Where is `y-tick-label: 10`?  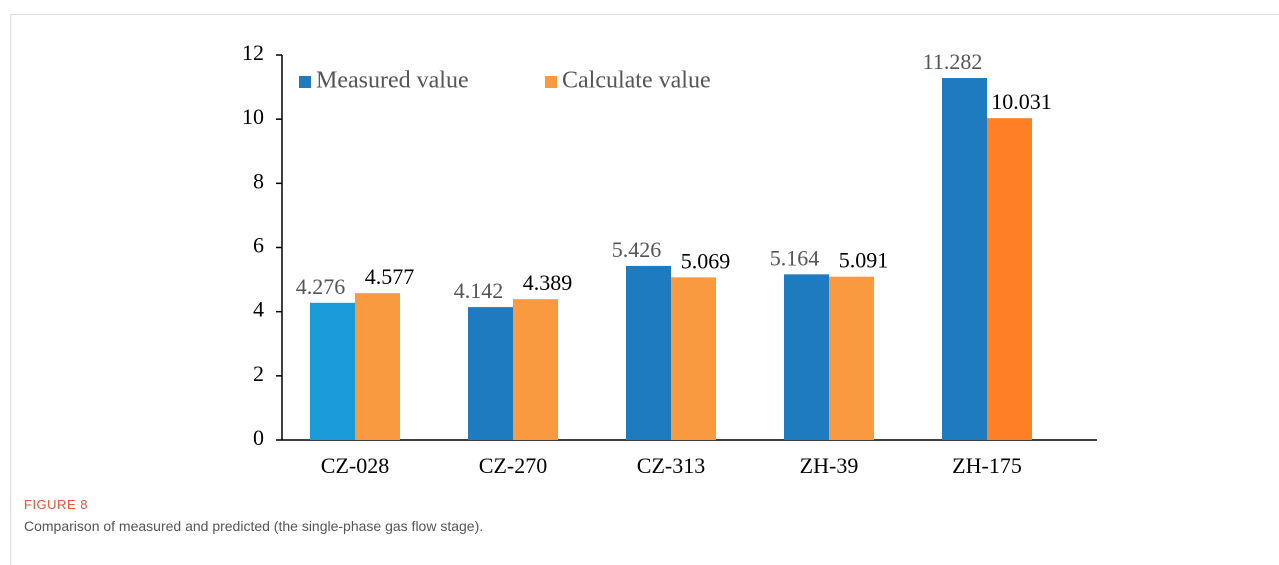
y-tick-label: 10 is located at coordinates (253, 116).